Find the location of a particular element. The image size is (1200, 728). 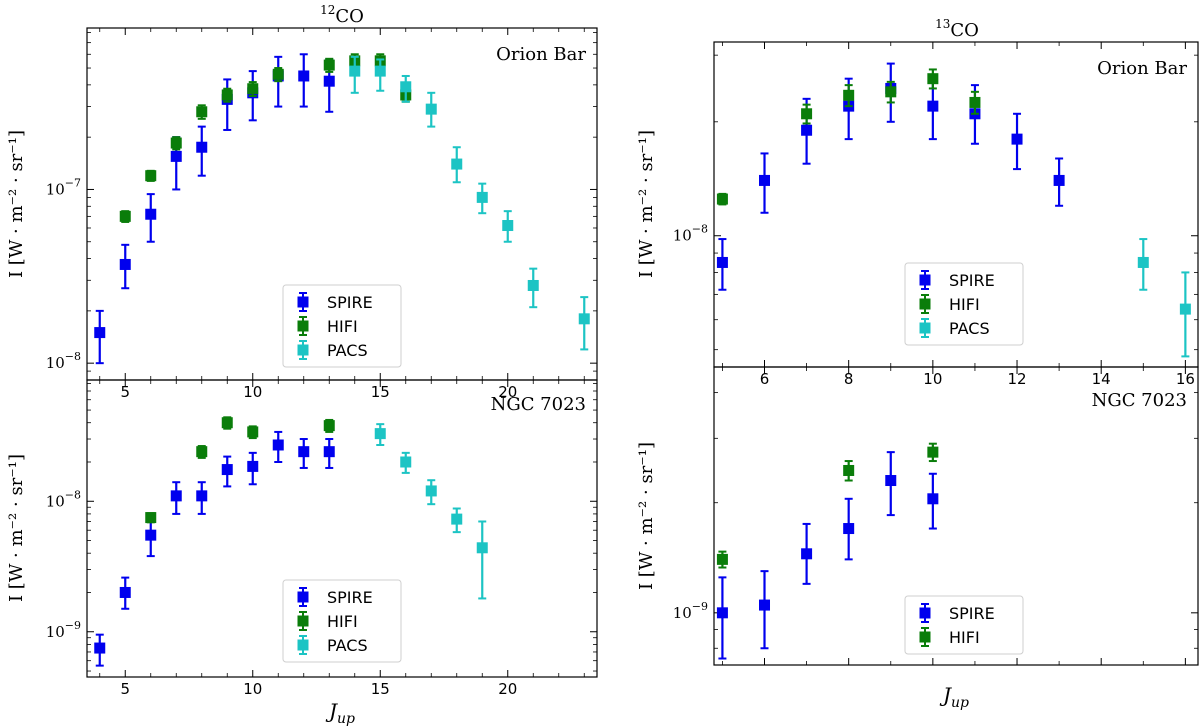

panel-label-orion-bar: Orion Bar is located at coordinates (1142, 68).